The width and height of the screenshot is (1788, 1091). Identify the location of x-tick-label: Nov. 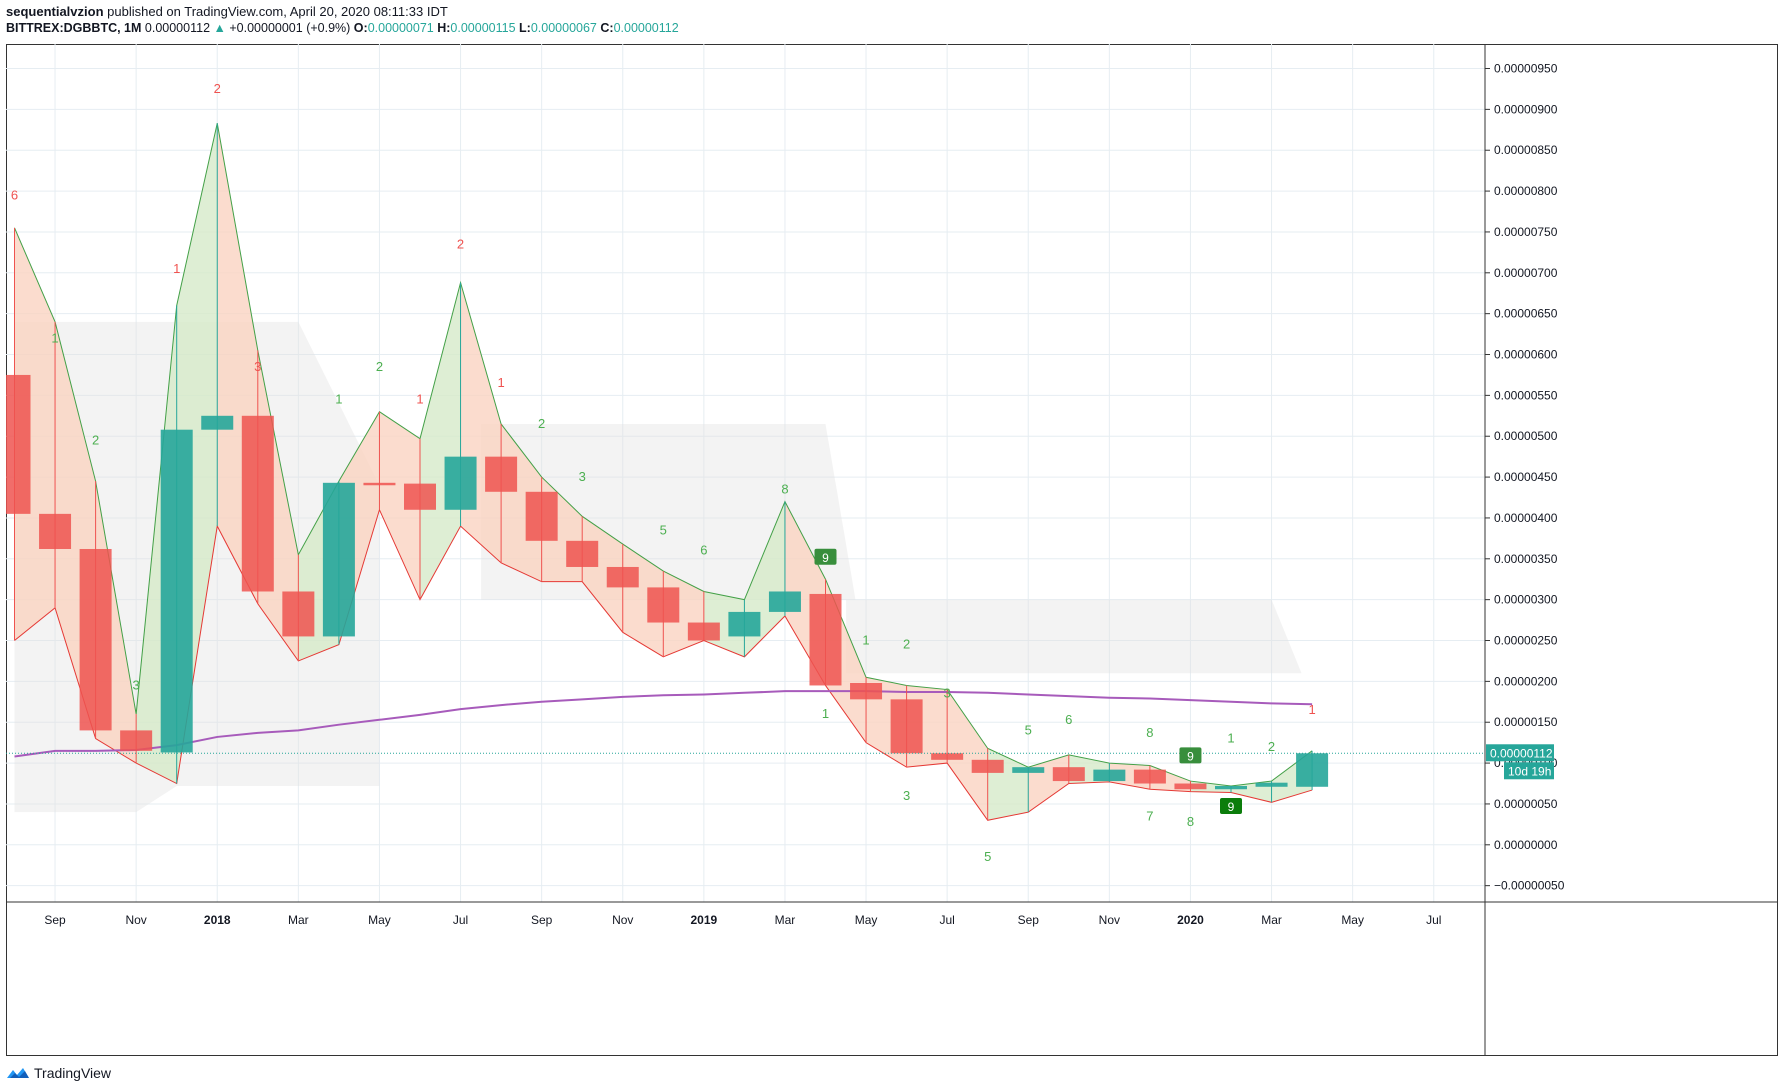
(1109, 920).